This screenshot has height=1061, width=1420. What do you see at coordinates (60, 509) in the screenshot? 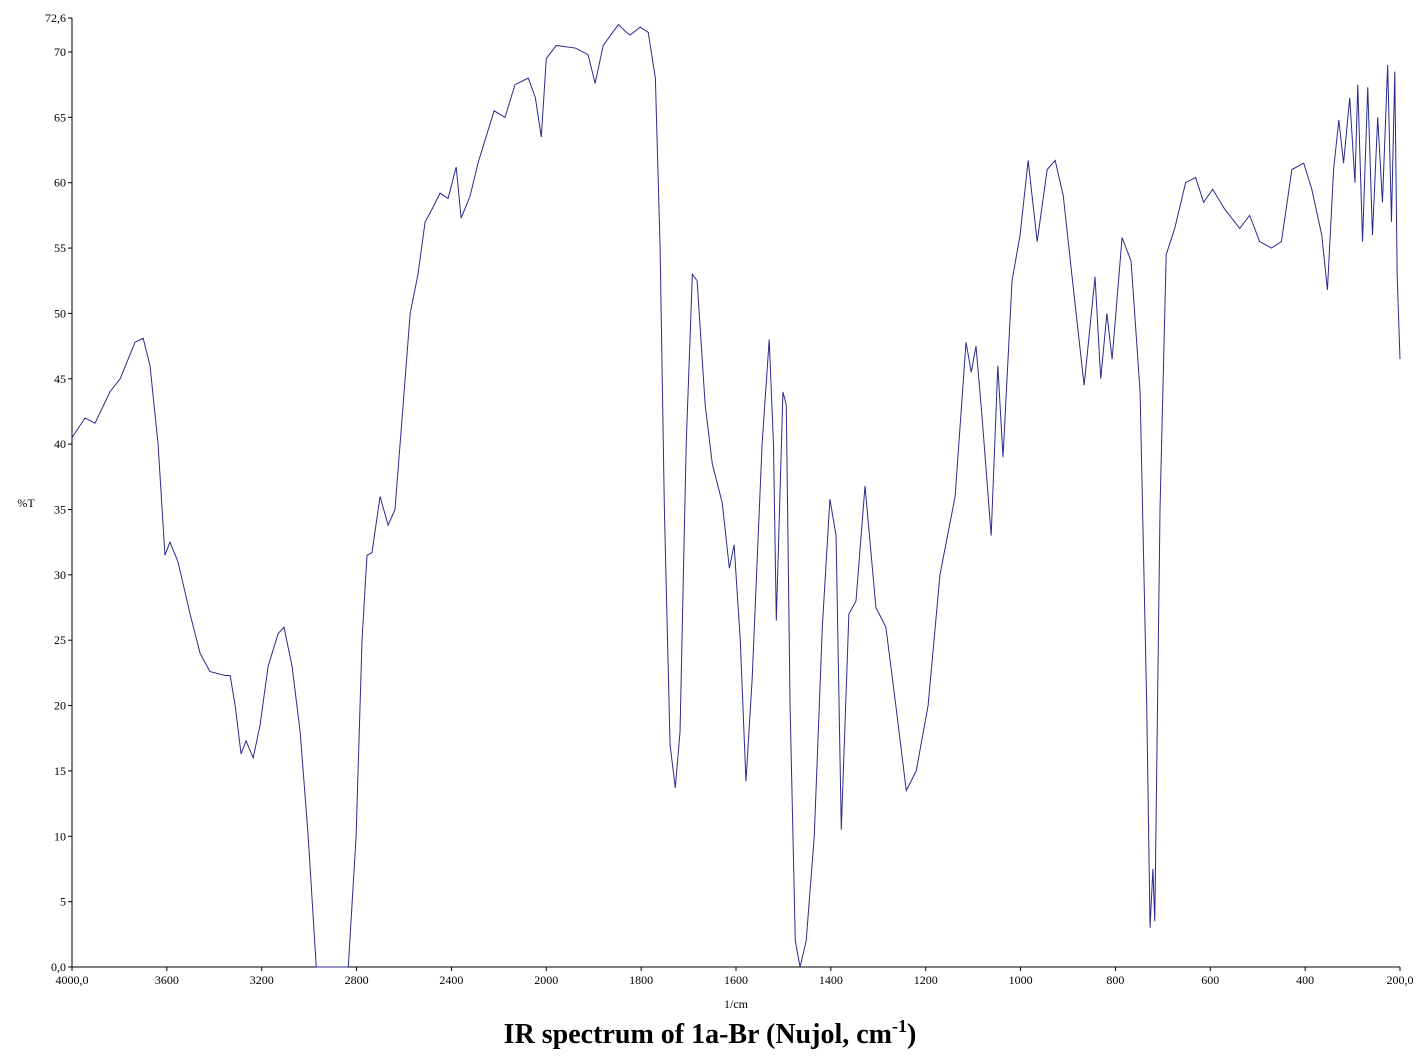
I see `y-tick-label: 35` at bounding box center [60, 509].